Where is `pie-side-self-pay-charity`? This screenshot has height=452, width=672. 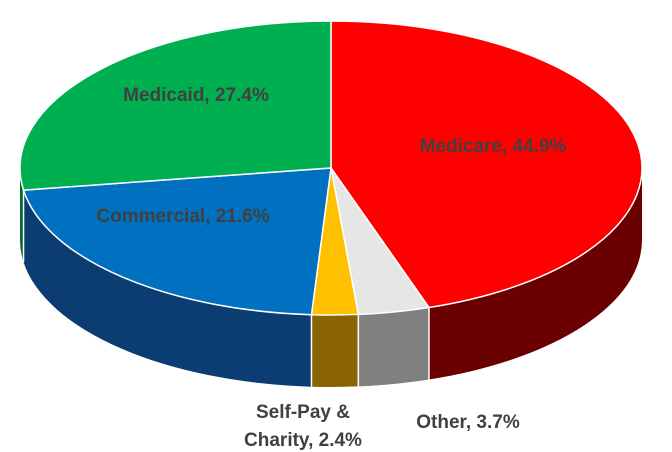 pie-side-self-pay-charity is located at coordinates (335, 350).